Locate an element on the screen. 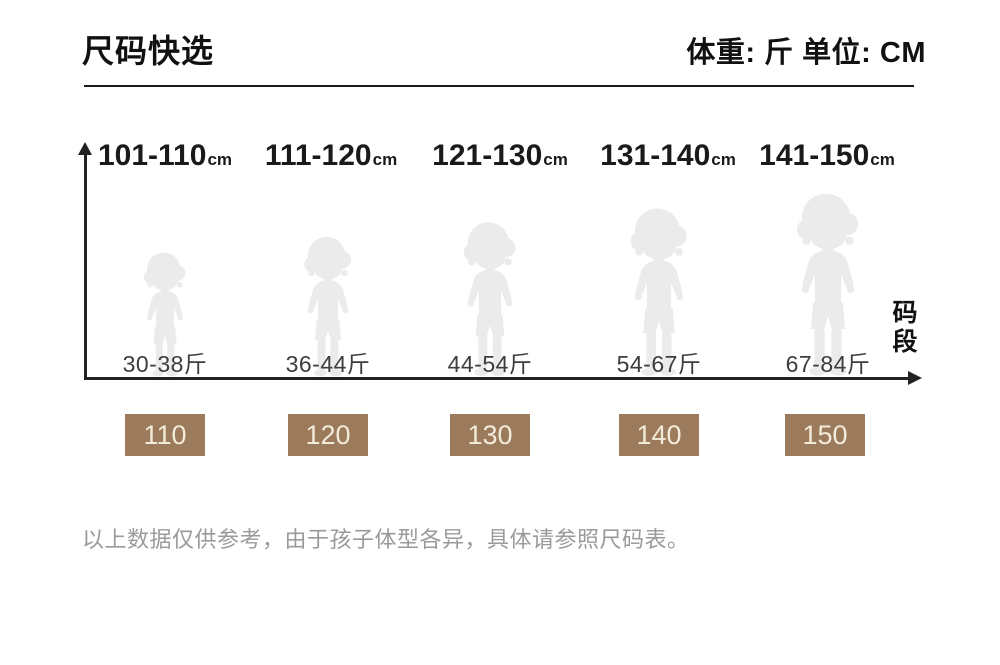 The height and width of the screenshot is (665, 1000). x-axis is located at coordinates (497, 378).